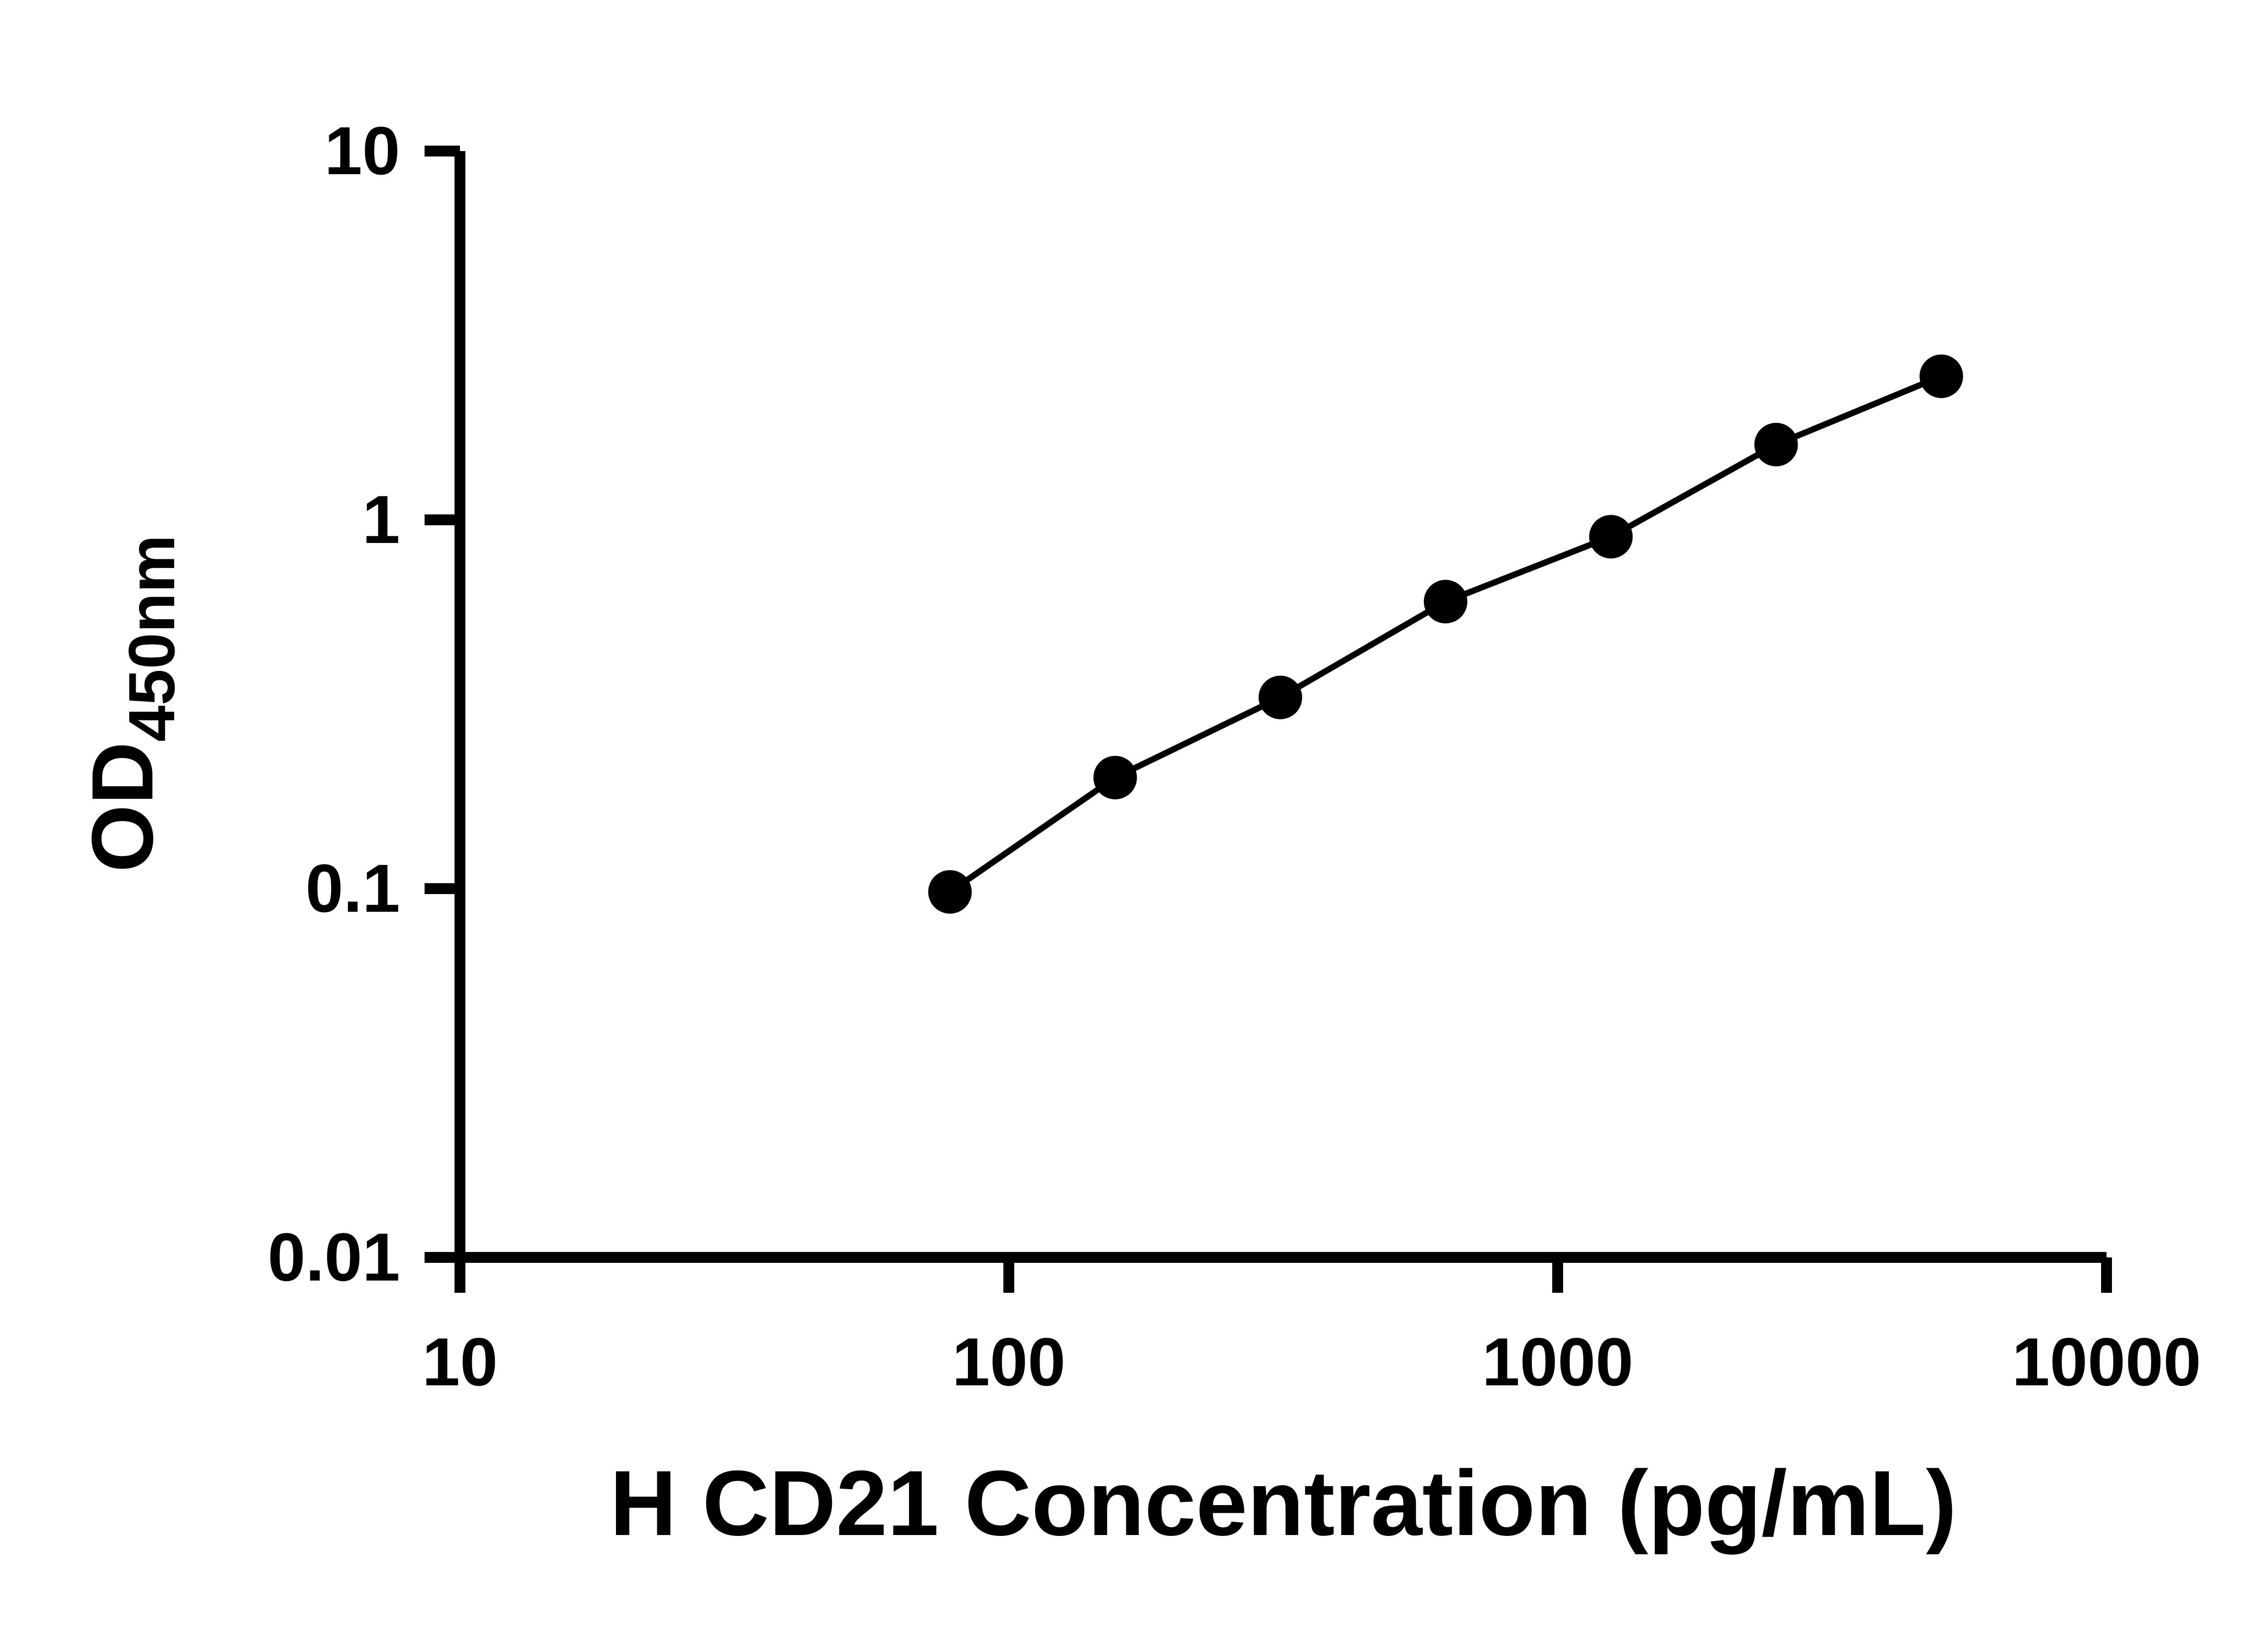  What do you see at coordinates (362, 150) in the screenshot?
I see `y-tick-label: 10` at bounding box center [362, 150].